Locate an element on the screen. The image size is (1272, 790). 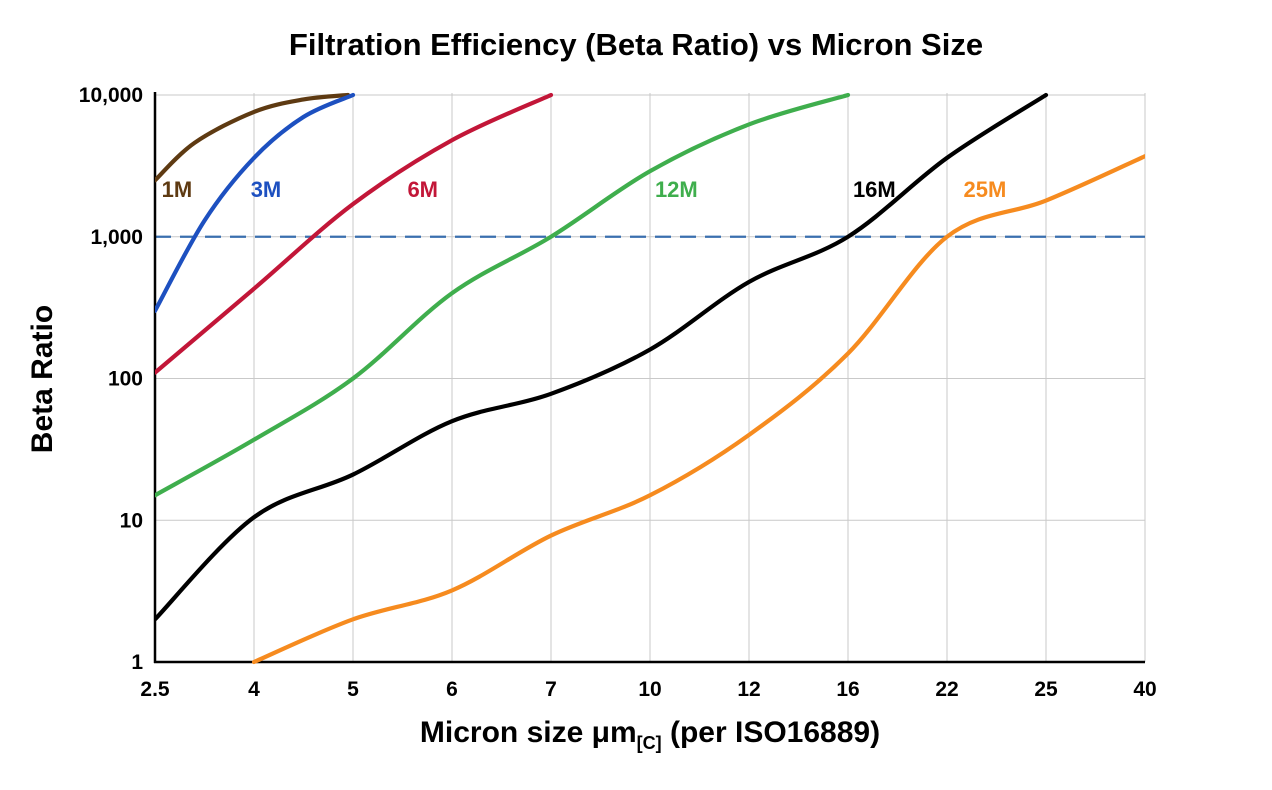
x-tick-label: 12 is located at coordinates (748, 689).